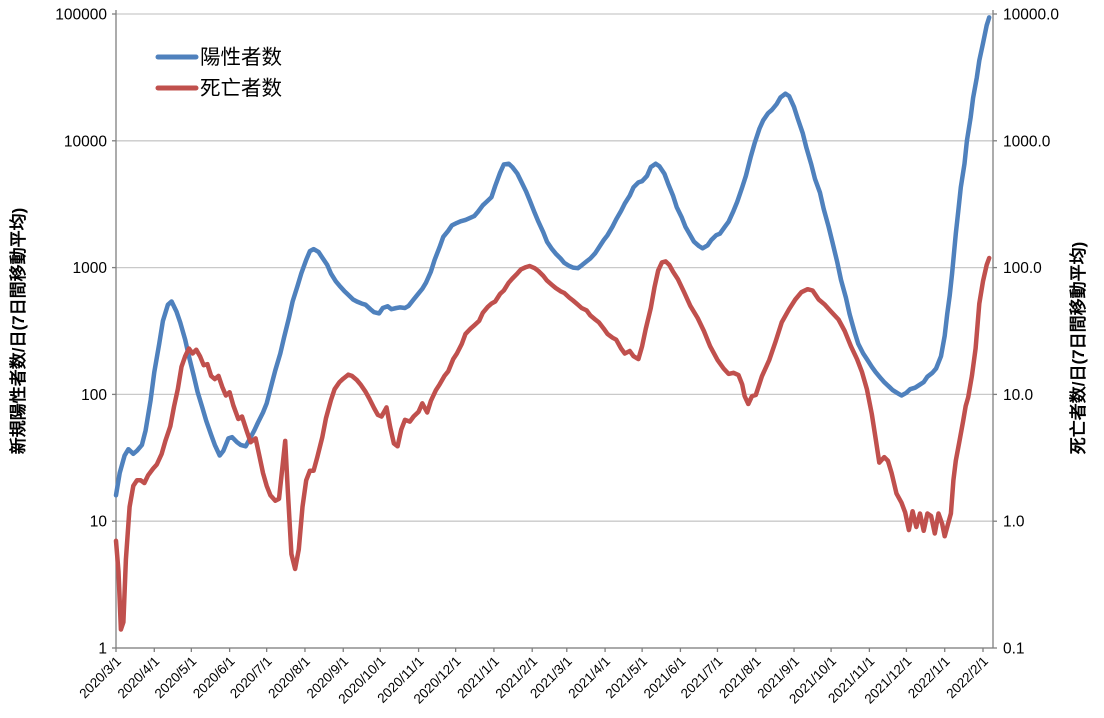 The image size is (1104, 718). What do you see at coordinates (1014, 522) in the screenshot?
I see `right-axis-tick-label: 1.0` at bounding box center [1014, 522].